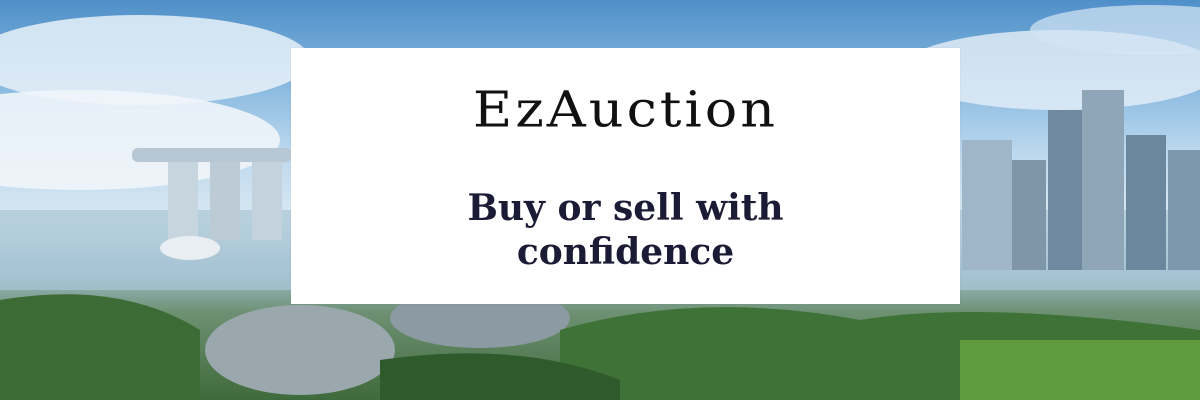 Image resolution: width=1200 pixels, height=400 pixels. What do you see at coordinates (625, 230) in the screenshot?
I see `hero-tagline: Buy or sell with confidence` at bounding box center [625, 230].